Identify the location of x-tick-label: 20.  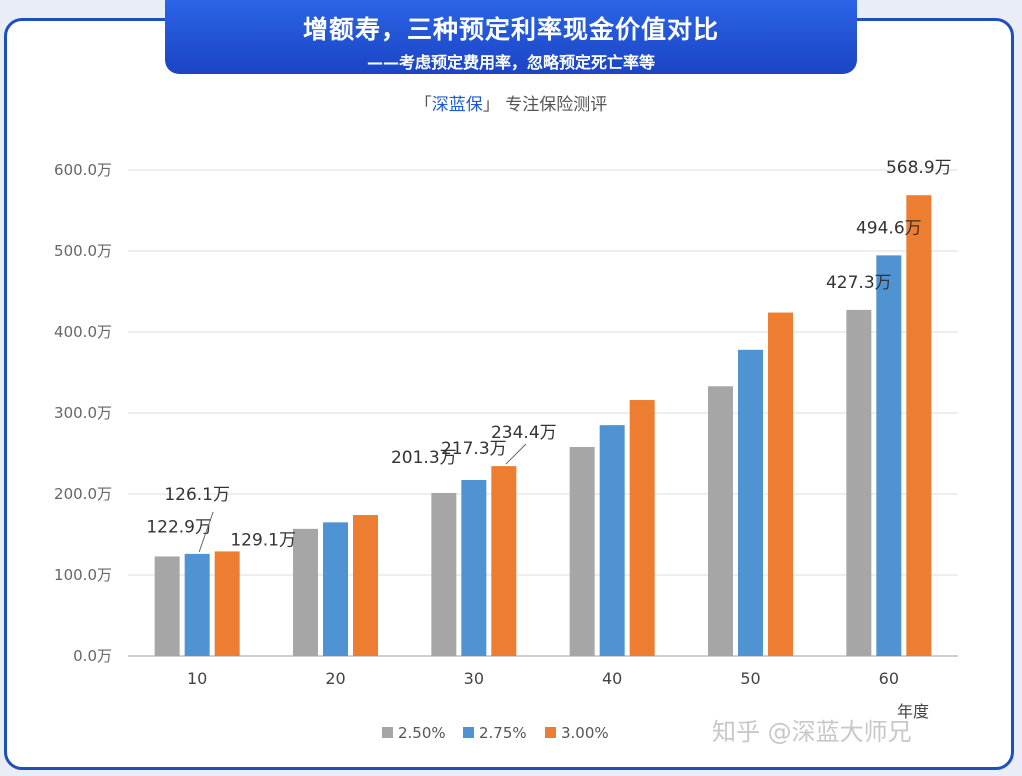
(335, 678).